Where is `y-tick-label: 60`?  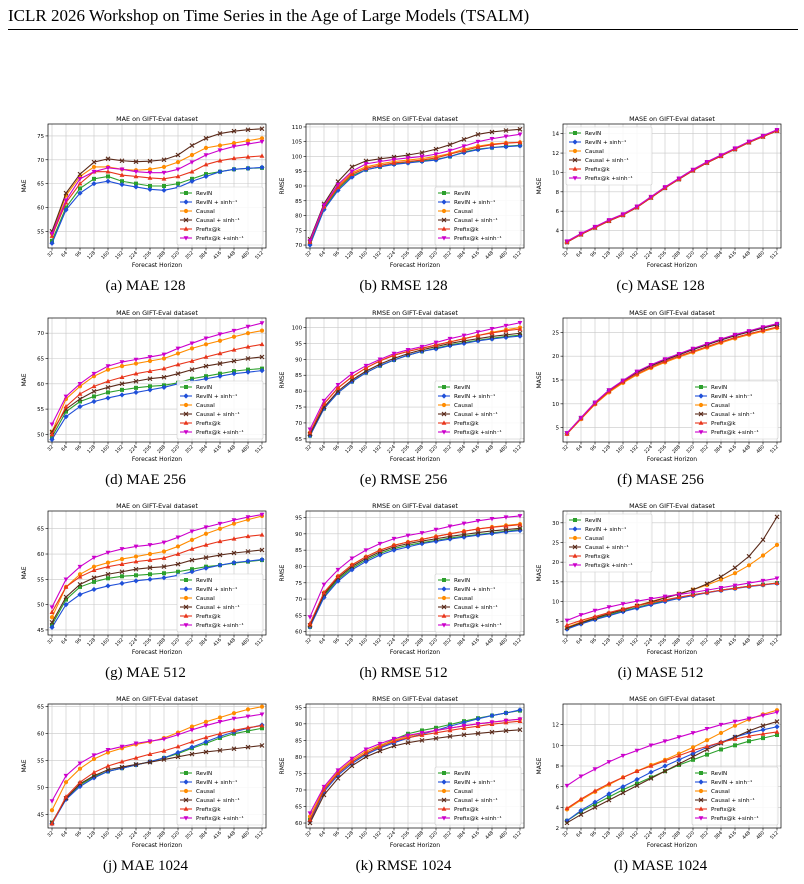
y-tick-label: 60 is located at coordinates (40, 208).